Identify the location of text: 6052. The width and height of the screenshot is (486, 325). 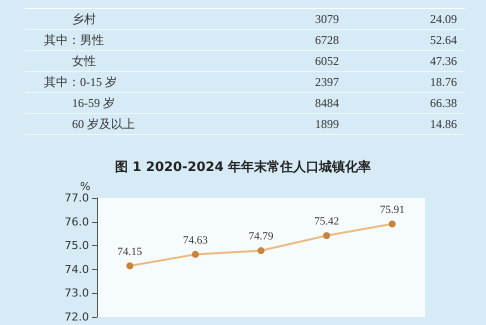
(327, 61).